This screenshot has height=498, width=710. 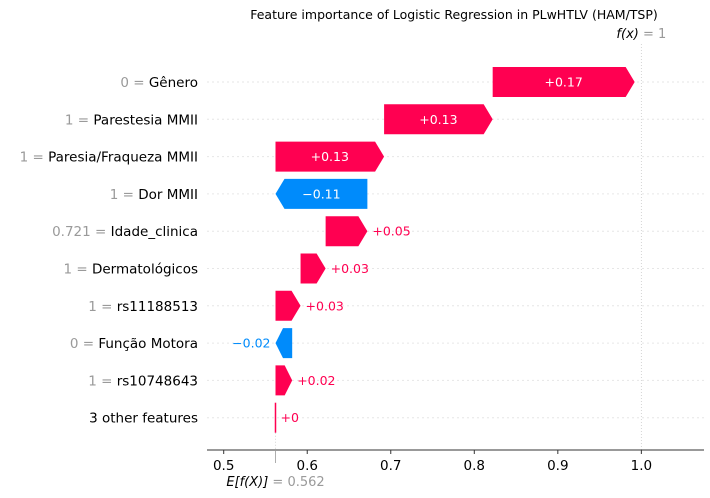 I want to click on feature-name: 3 other features, so click(x=143, y=419).